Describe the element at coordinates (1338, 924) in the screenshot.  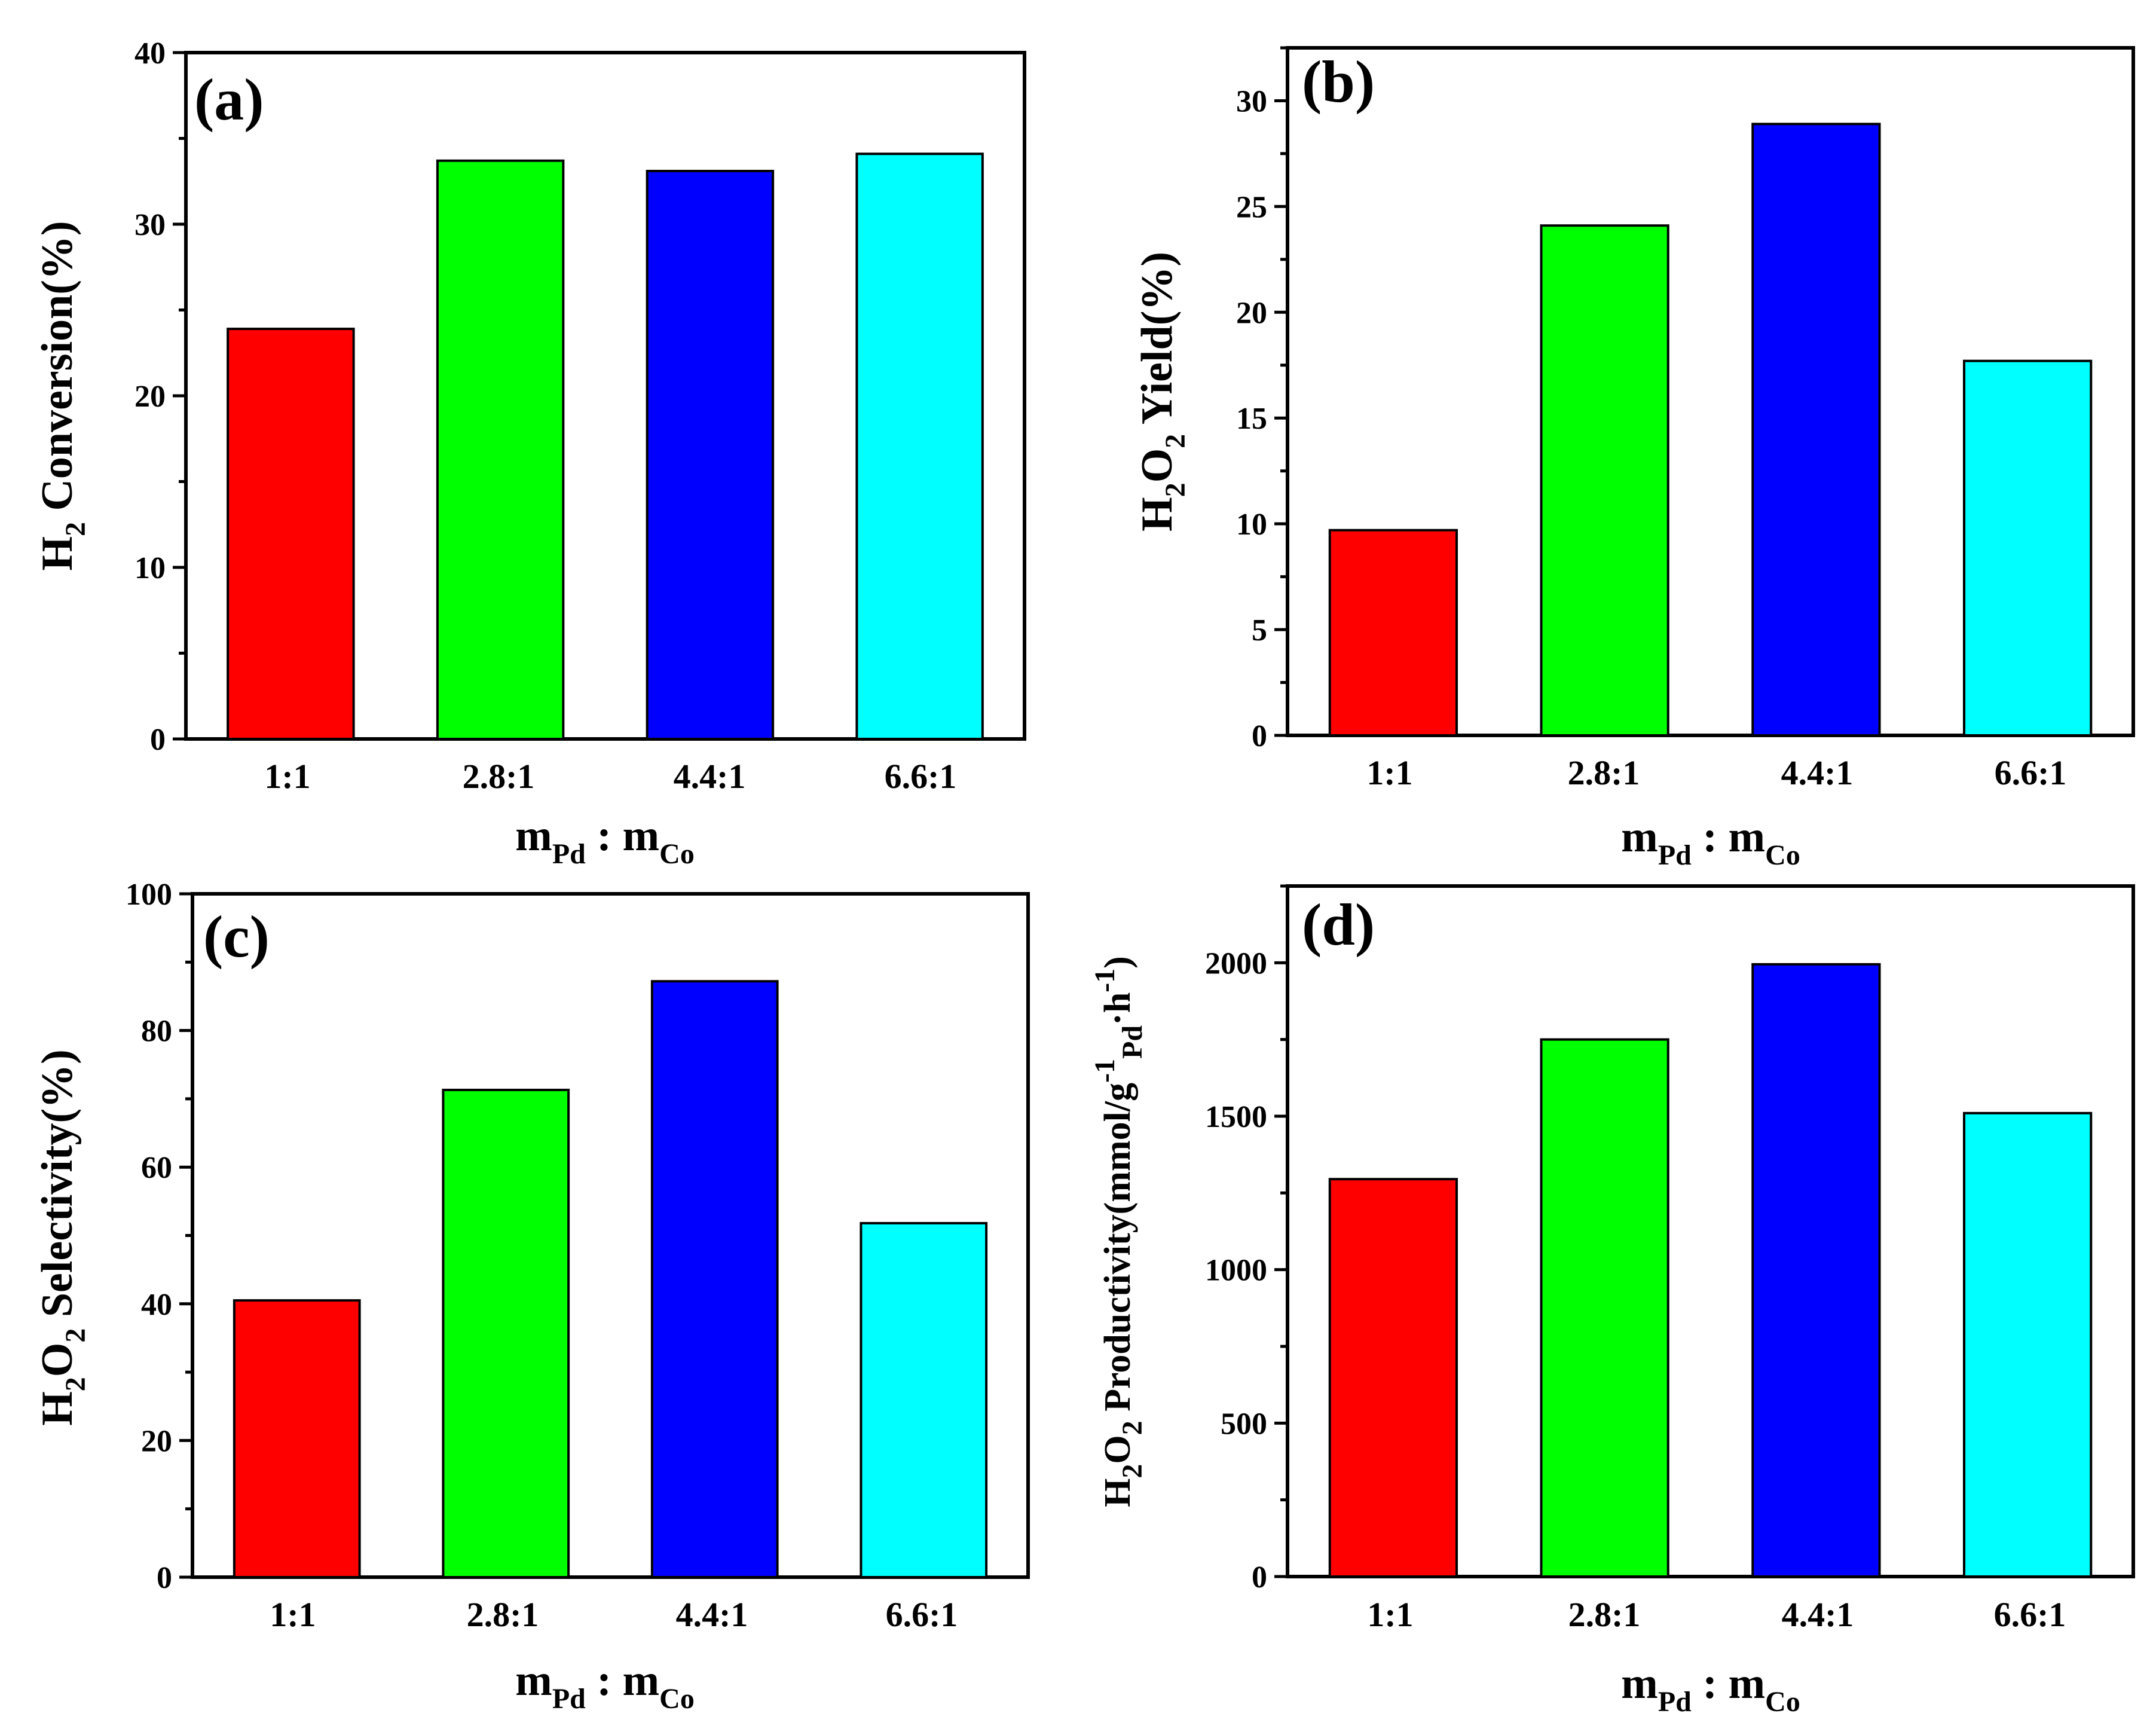
I see `panel-label: (d)` at that location.